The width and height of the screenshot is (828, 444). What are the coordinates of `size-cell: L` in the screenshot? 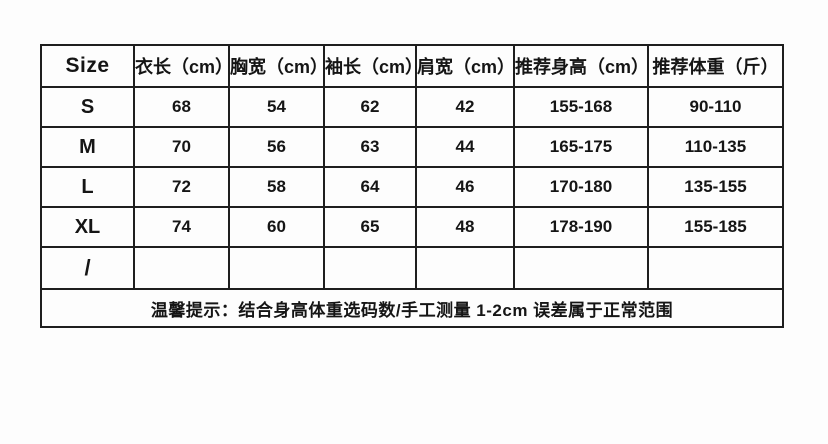 It's located at (87, 187).